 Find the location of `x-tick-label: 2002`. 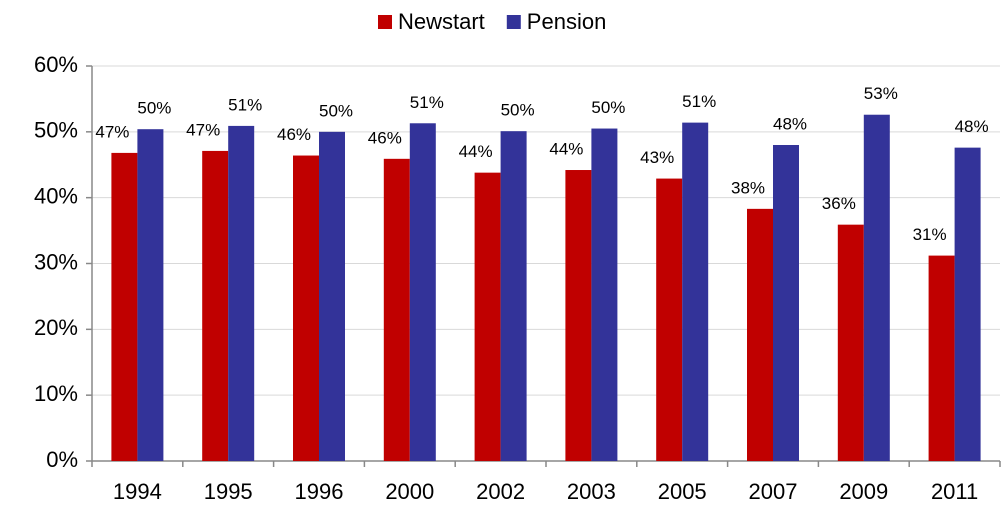

x-tick-label: 2002 is located at coordinates (500, 491).